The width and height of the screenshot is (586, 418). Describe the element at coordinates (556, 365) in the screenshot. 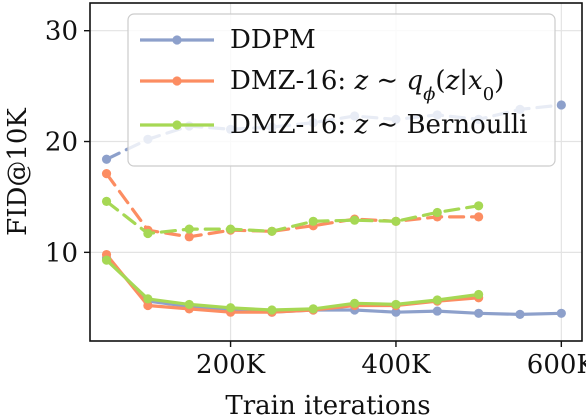

I see `x-tick-label: 600K` at that location.